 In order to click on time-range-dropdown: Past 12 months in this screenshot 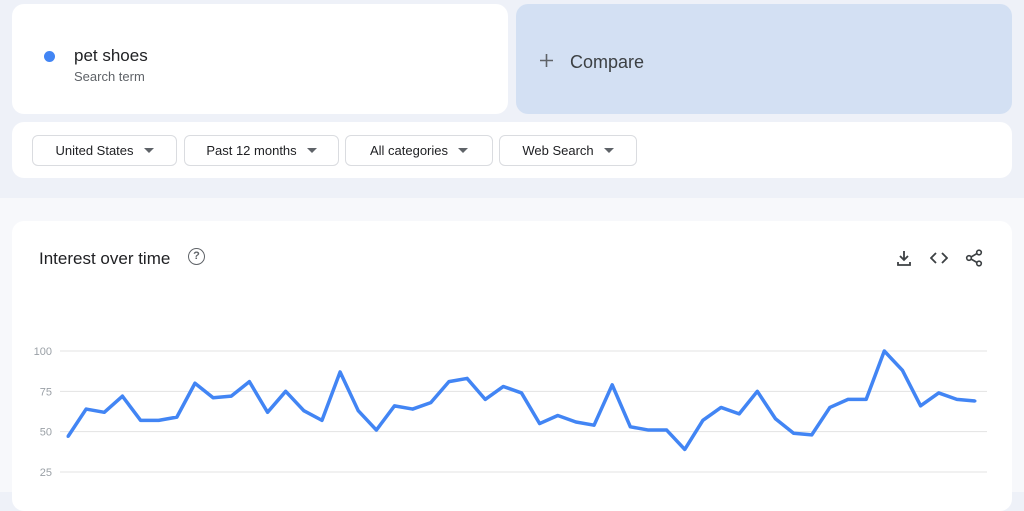, I will do `click(261, 150)`.